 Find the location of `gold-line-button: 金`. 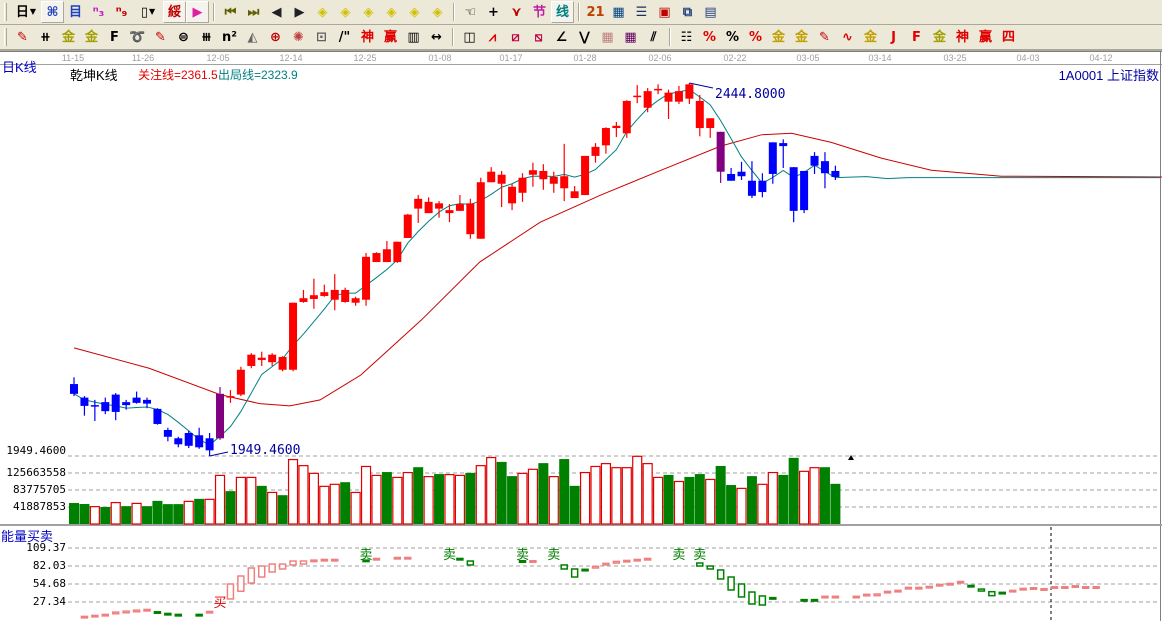

gold-line-button: 金 is located at coordinates (68, 37).